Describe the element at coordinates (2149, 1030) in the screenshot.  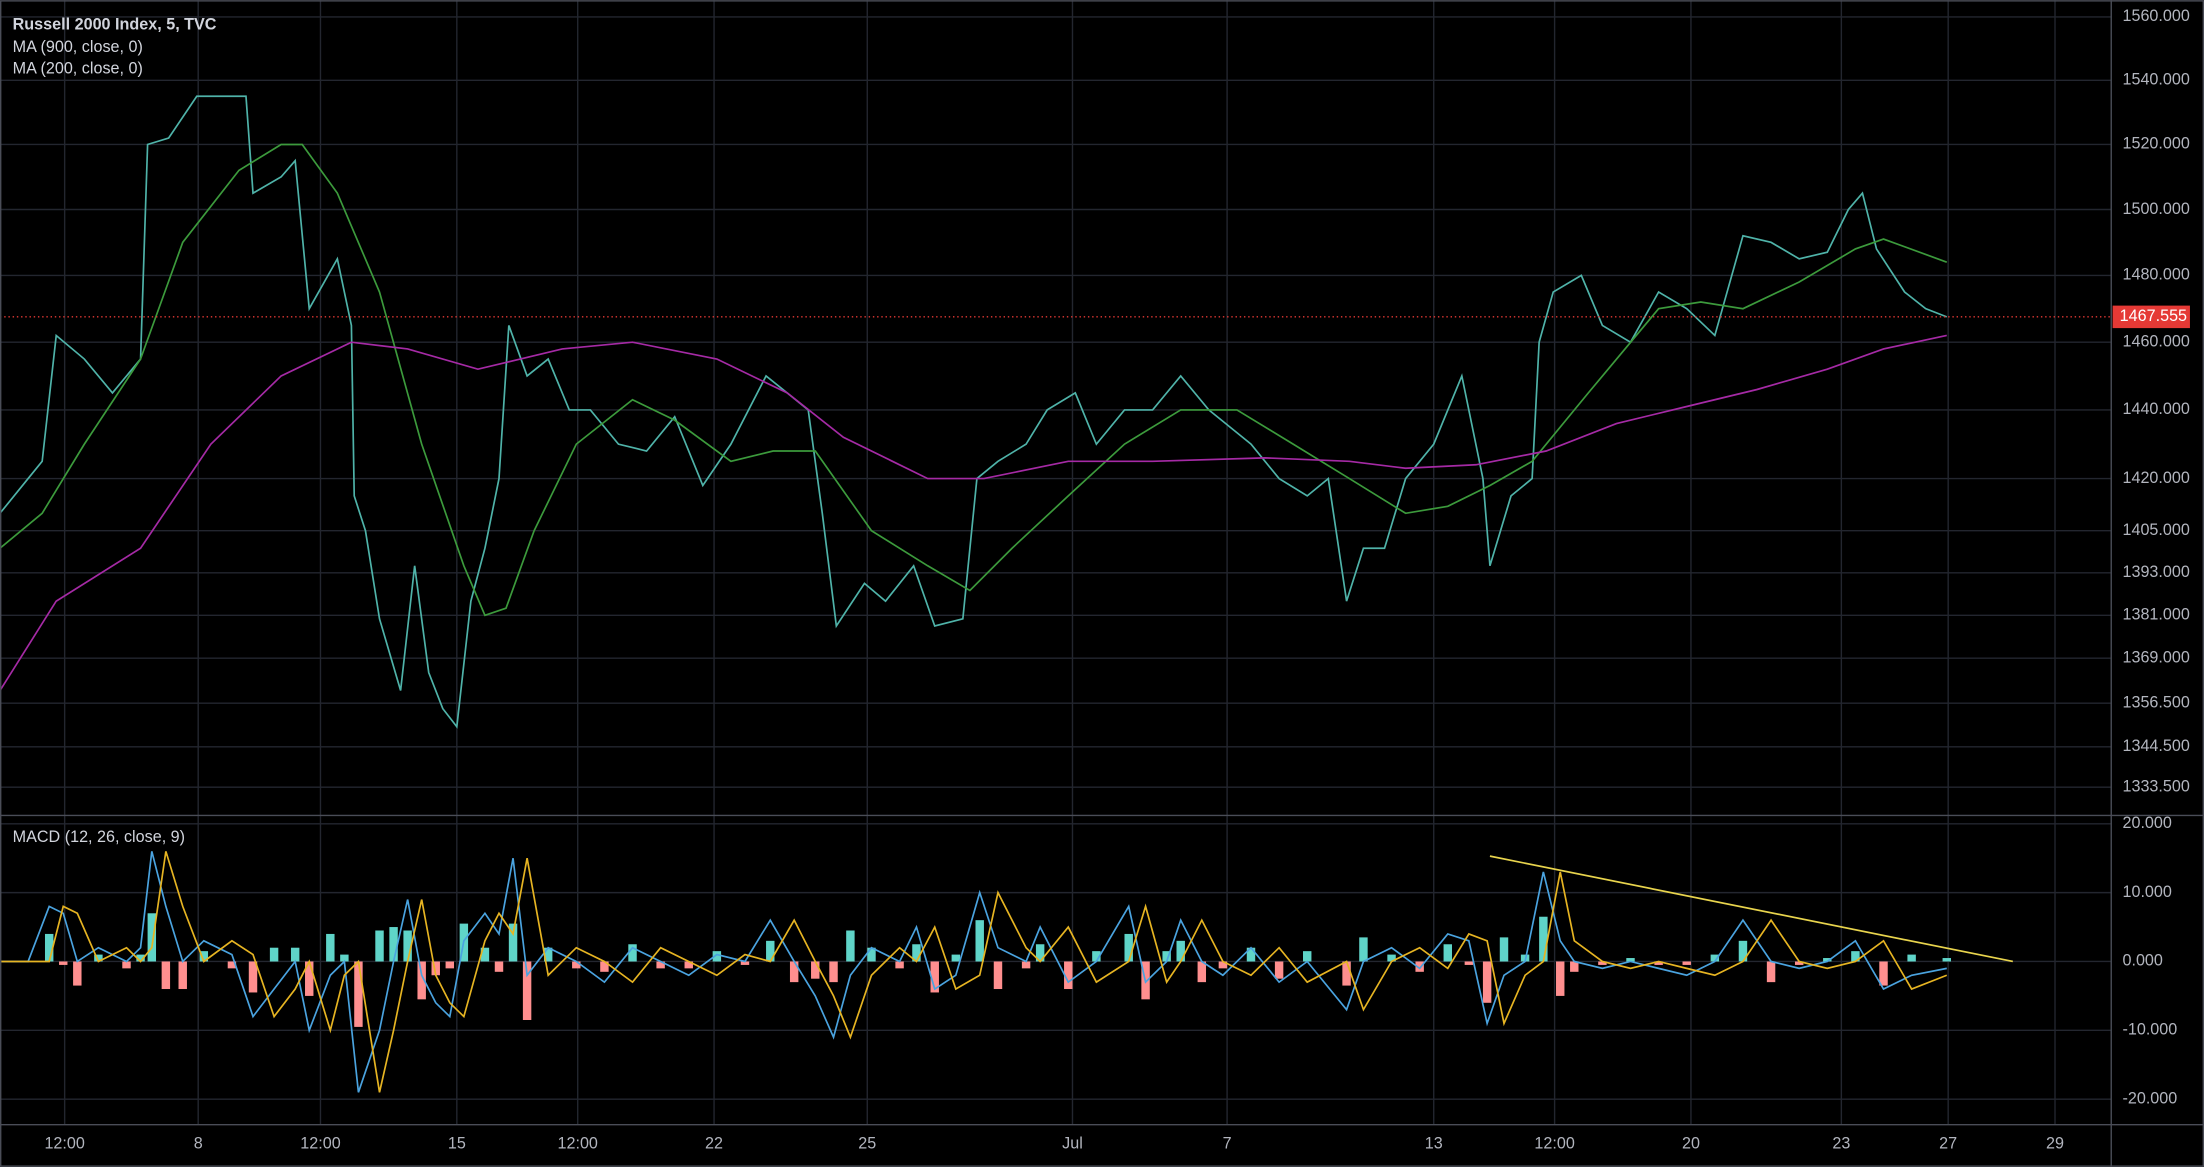
I see `y-tick-label: -10.000` at that location.